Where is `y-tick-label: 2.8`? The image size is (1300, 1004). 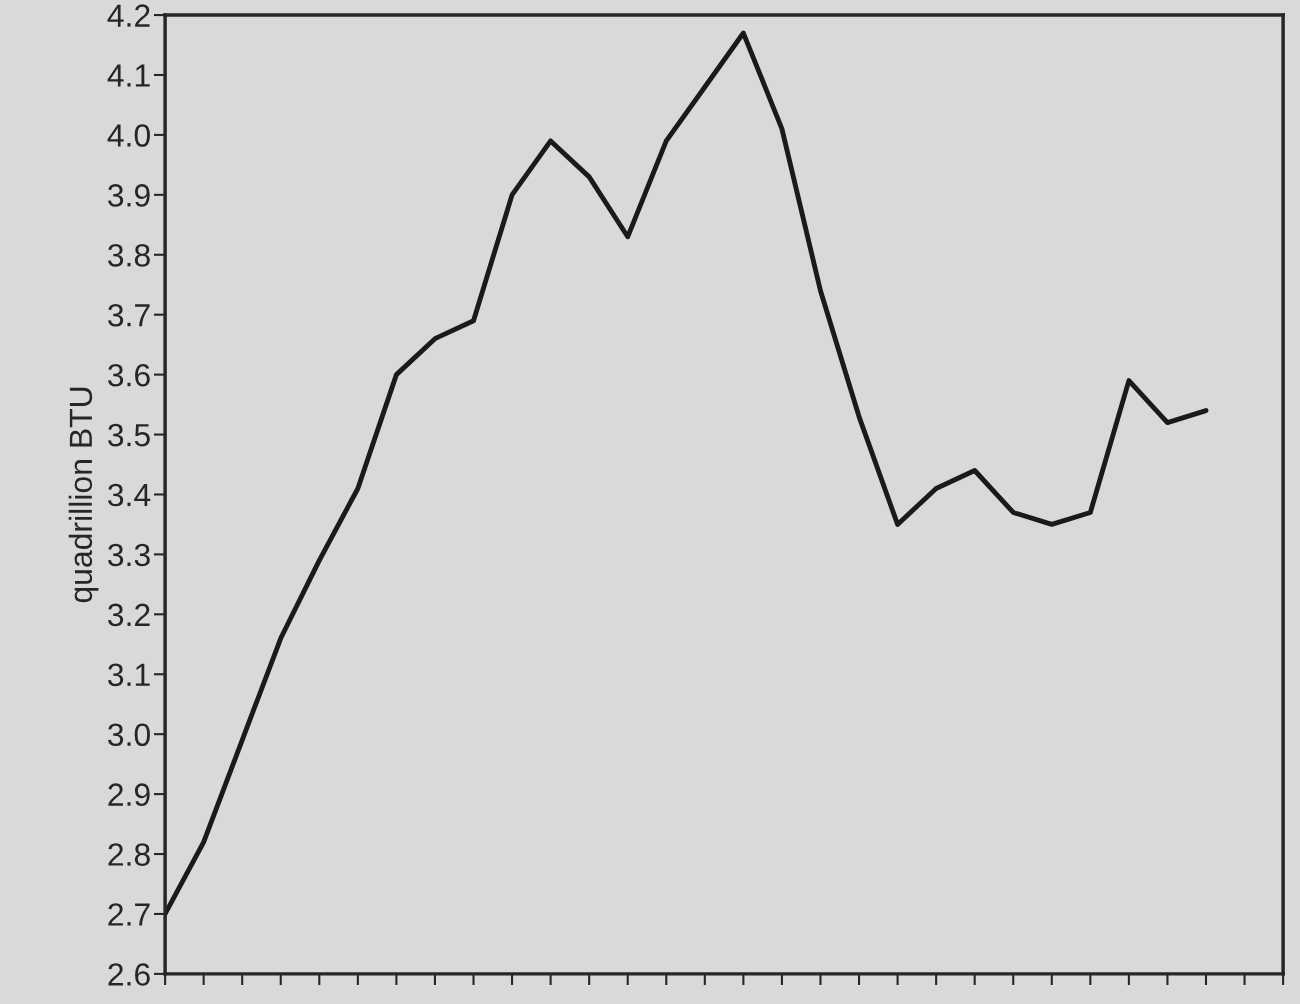
y-tick-label: 2.8 is located at coordinates (129, 854).